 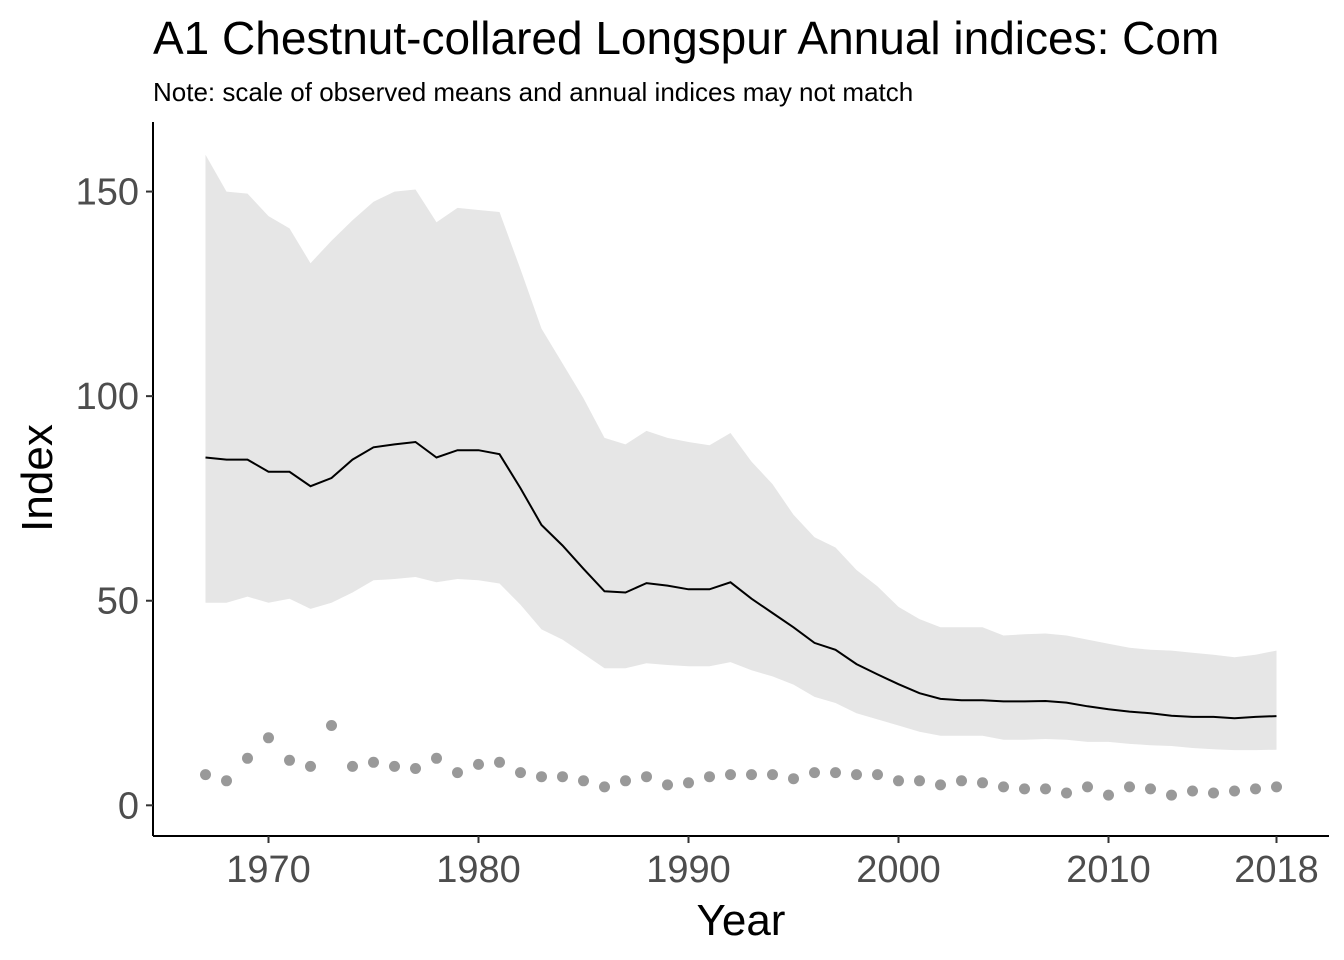 What do you see at coordinates (107, 193) in the screenshot?
I see `y-tick-label: 150` at bounding box center [107, 193].